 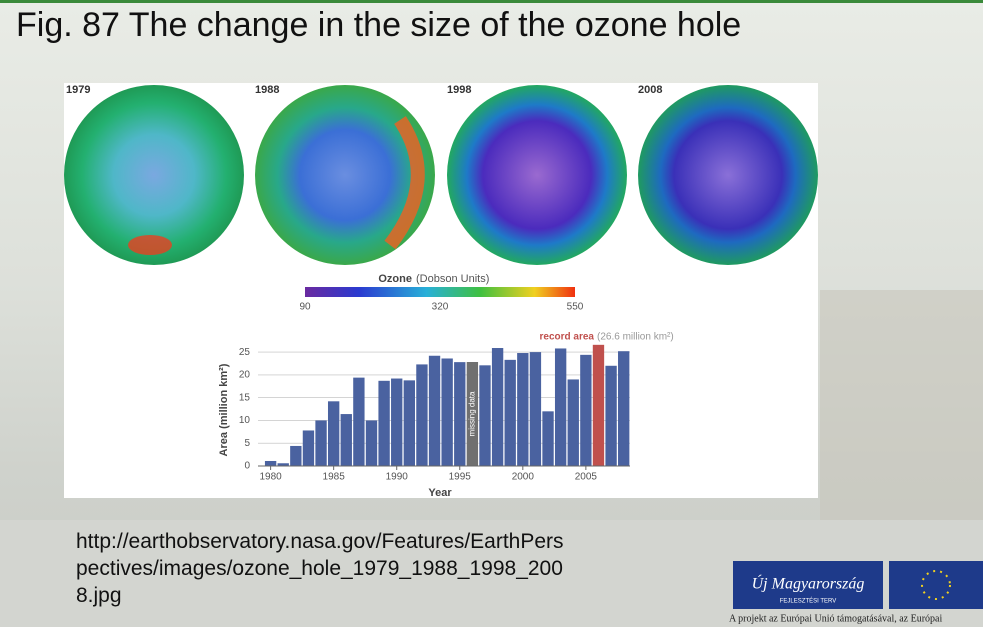 I want to click on colorbar-title: Ozone, so click(x=395, y=279).